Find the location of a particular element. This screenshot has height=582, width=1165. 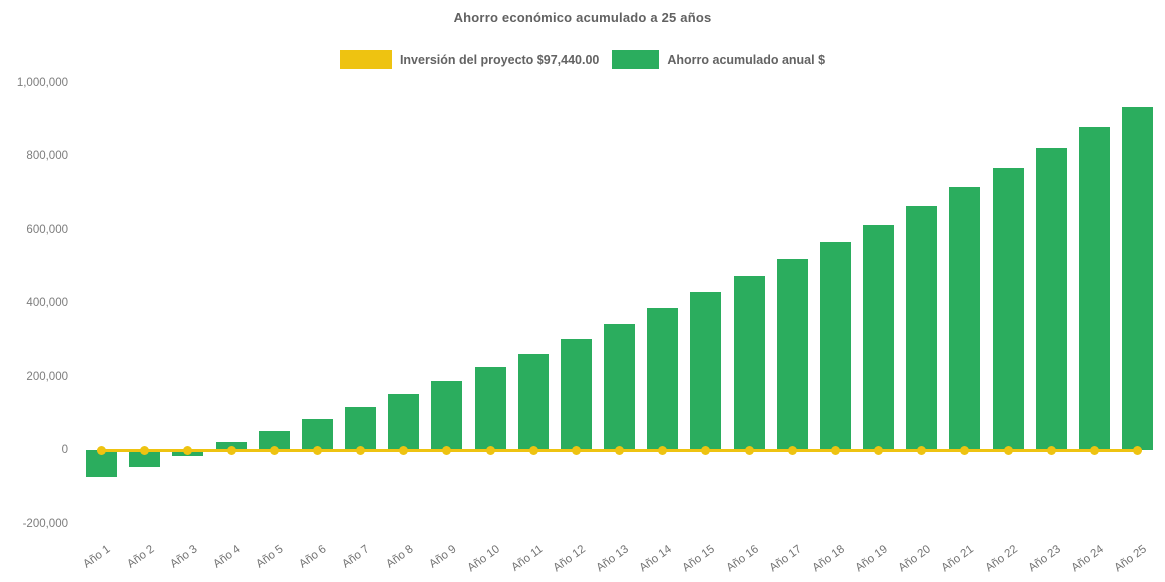

y-axis-tick-label: 800,000 is located at coordinates (47, 156).